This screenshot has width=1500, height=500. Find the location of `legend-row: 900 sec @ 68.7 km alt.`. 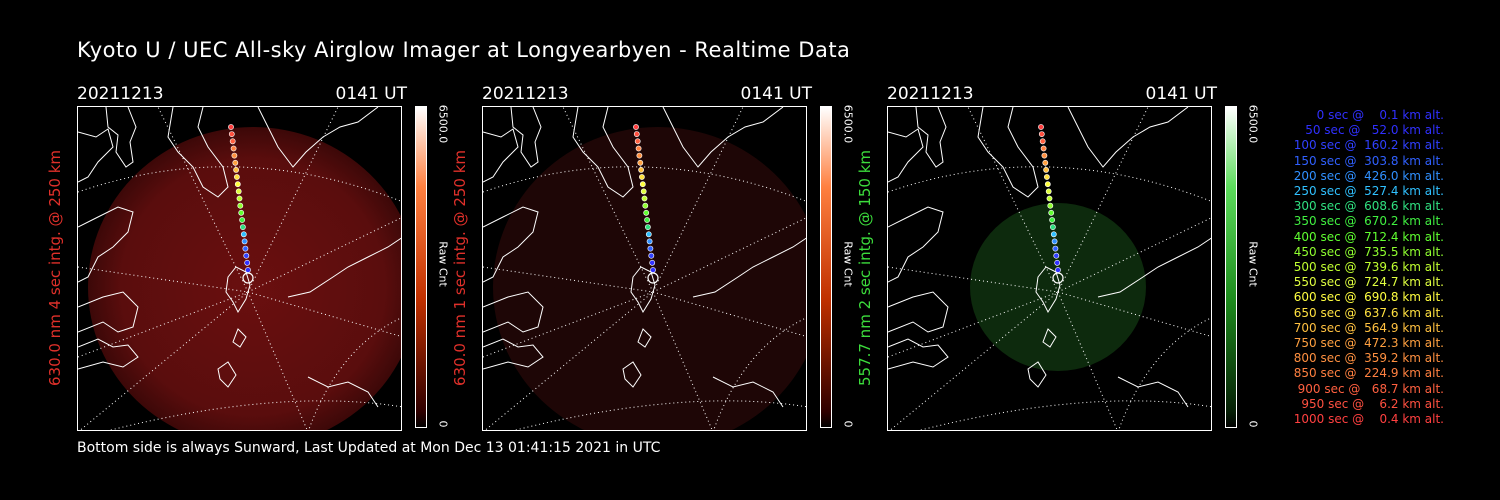

legend-row: 900 sec @ 68.7 km alt. is located at coordinates (1368, 388).